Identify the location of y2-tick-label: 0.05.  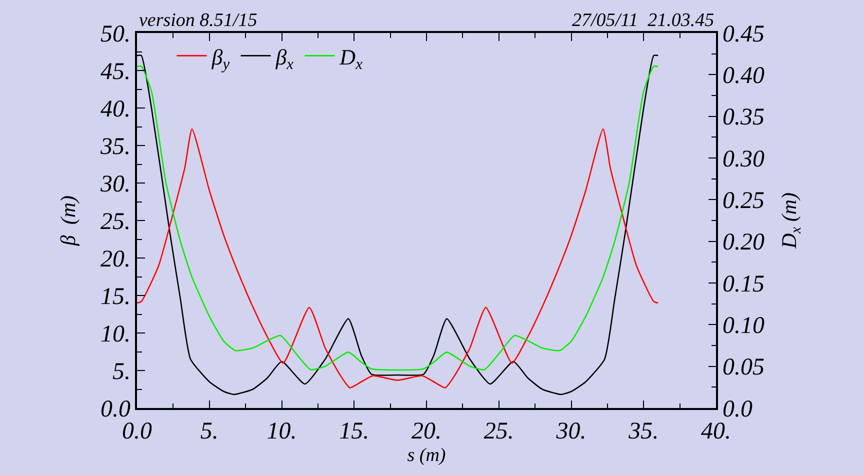
(743, 367).